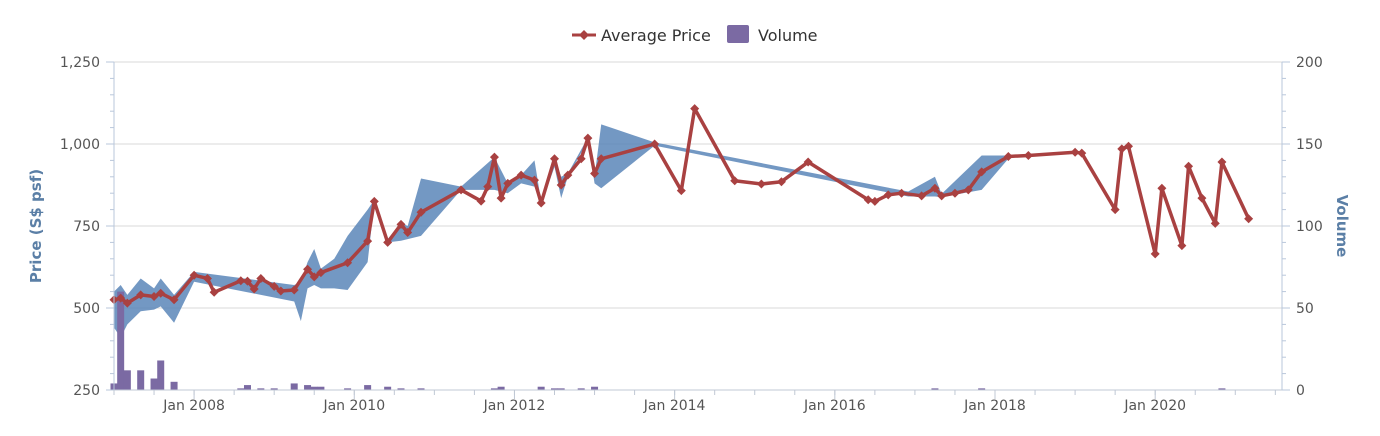 The width and height of the screenshot is (1380, 436). What do you see at coordinates (641, 35) in the screenshot?
I see `legend-price: Average Price` at bounding box center [641, 35].